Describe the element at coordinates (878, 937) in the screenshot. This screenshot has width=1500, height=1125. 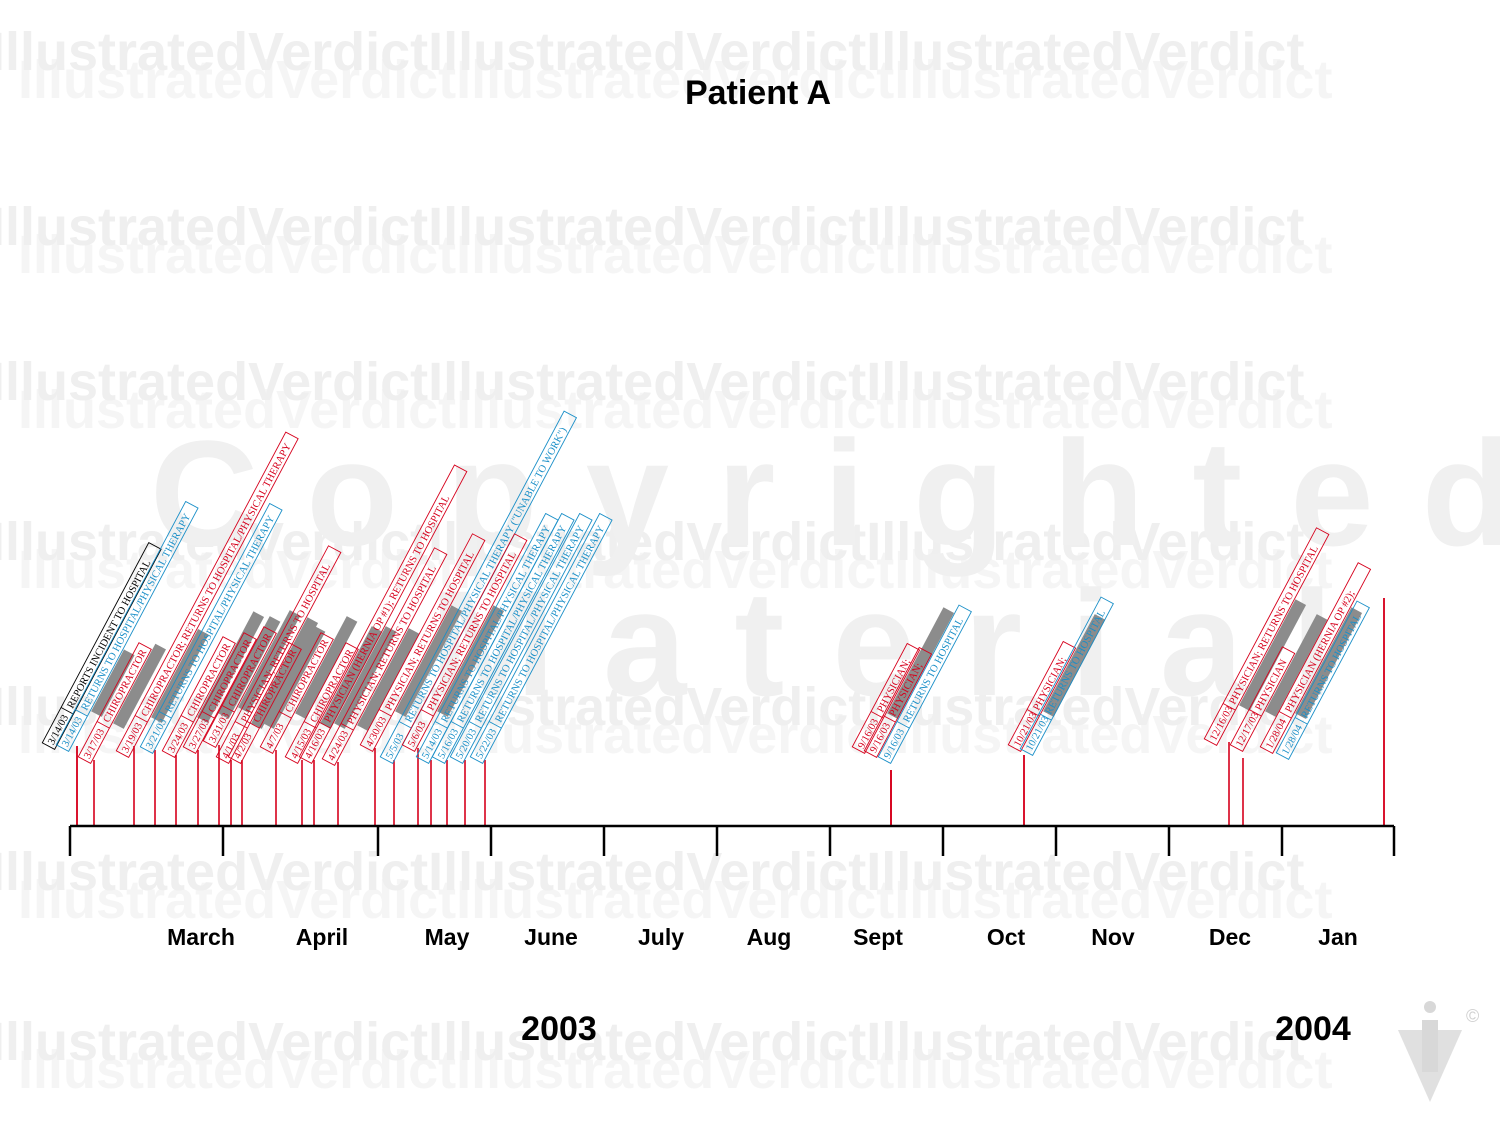
I see `month-label: Sept` at that location.